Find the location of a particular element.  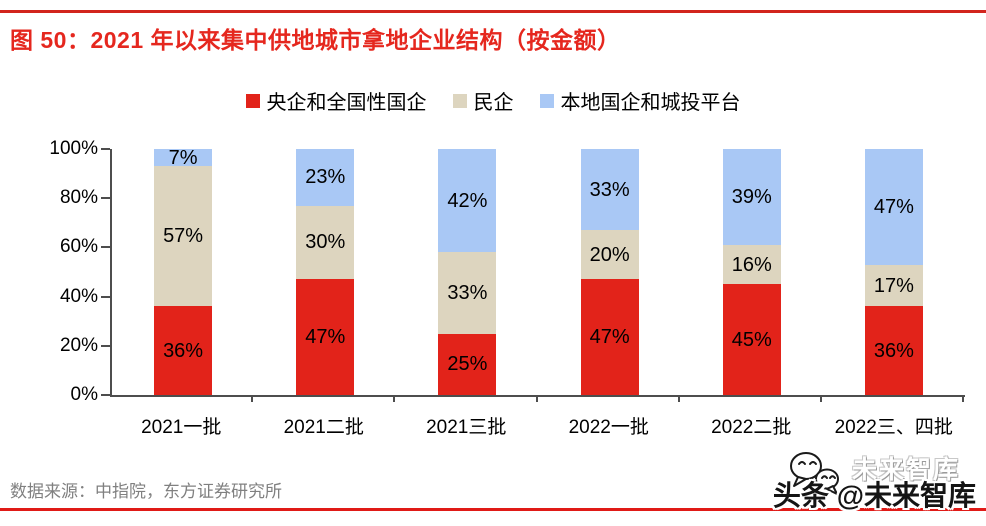

bar-segment: 57% is located at coordinates (183, 236).